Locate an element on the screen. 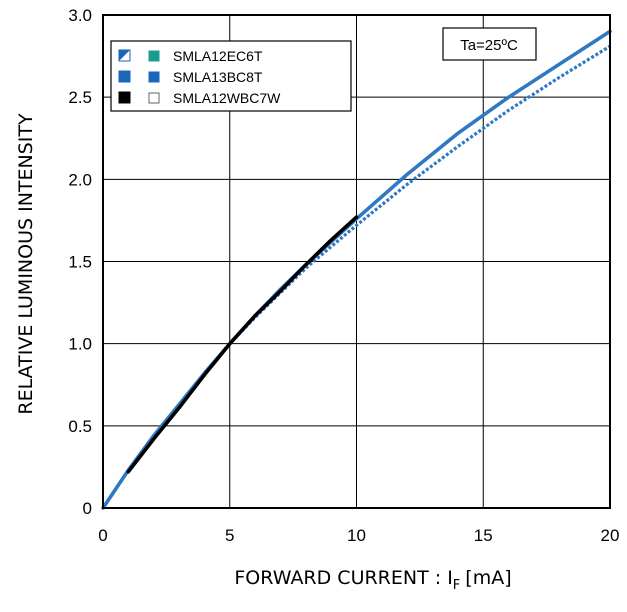 This screenshot has width=627, height=612. y-tick-label: 1.5 is located at coordinates (80, 262).